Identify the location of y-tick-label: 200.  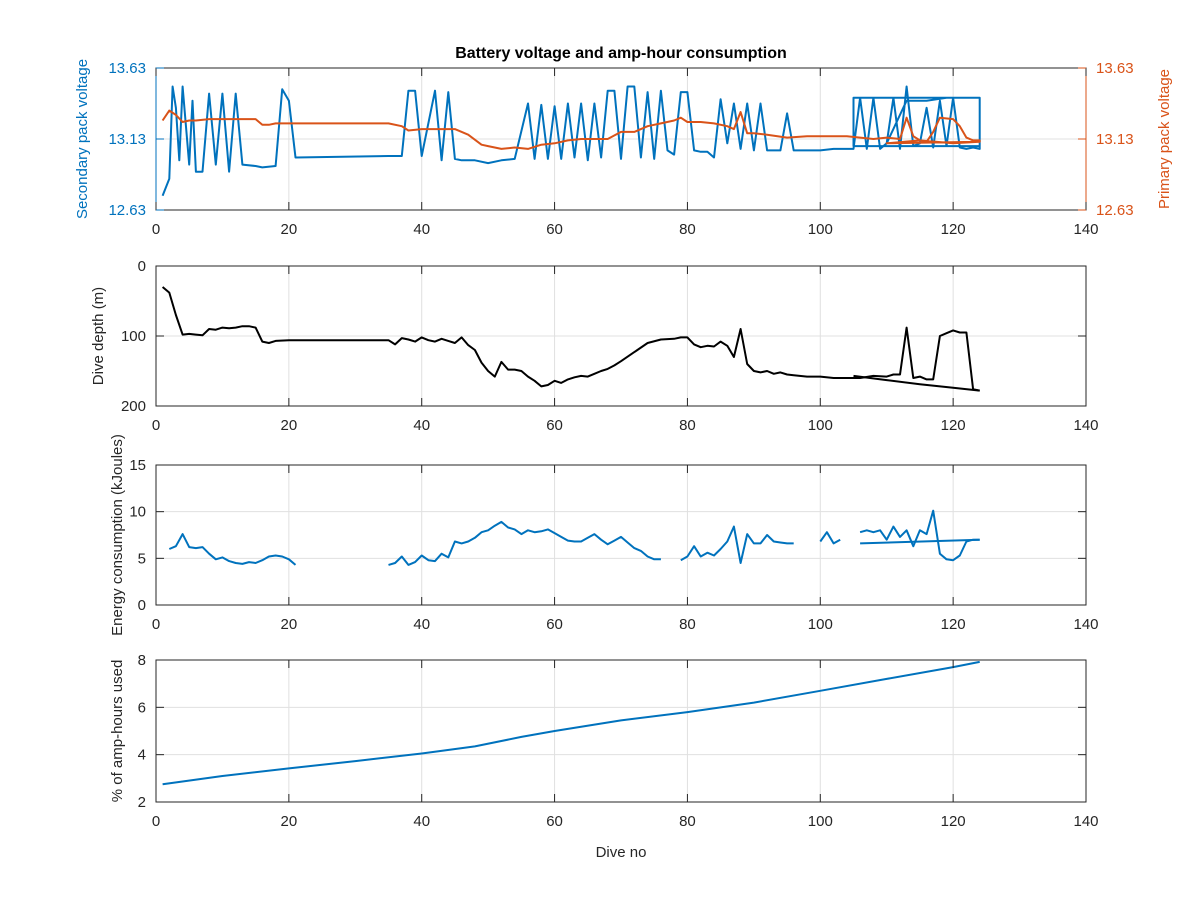
(133, 406).